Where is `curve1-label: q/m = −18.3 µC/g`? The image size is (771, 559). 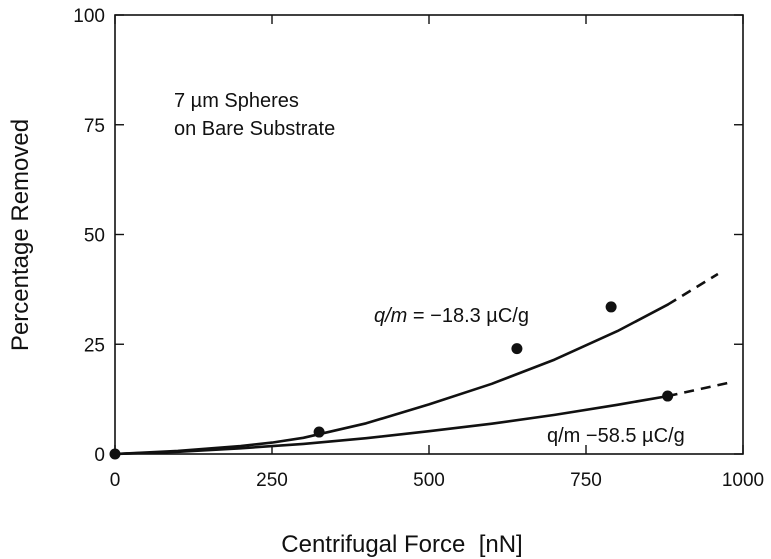 curve1-label: q/m = −18.3 µC/g is located at coordinates (451, 316).